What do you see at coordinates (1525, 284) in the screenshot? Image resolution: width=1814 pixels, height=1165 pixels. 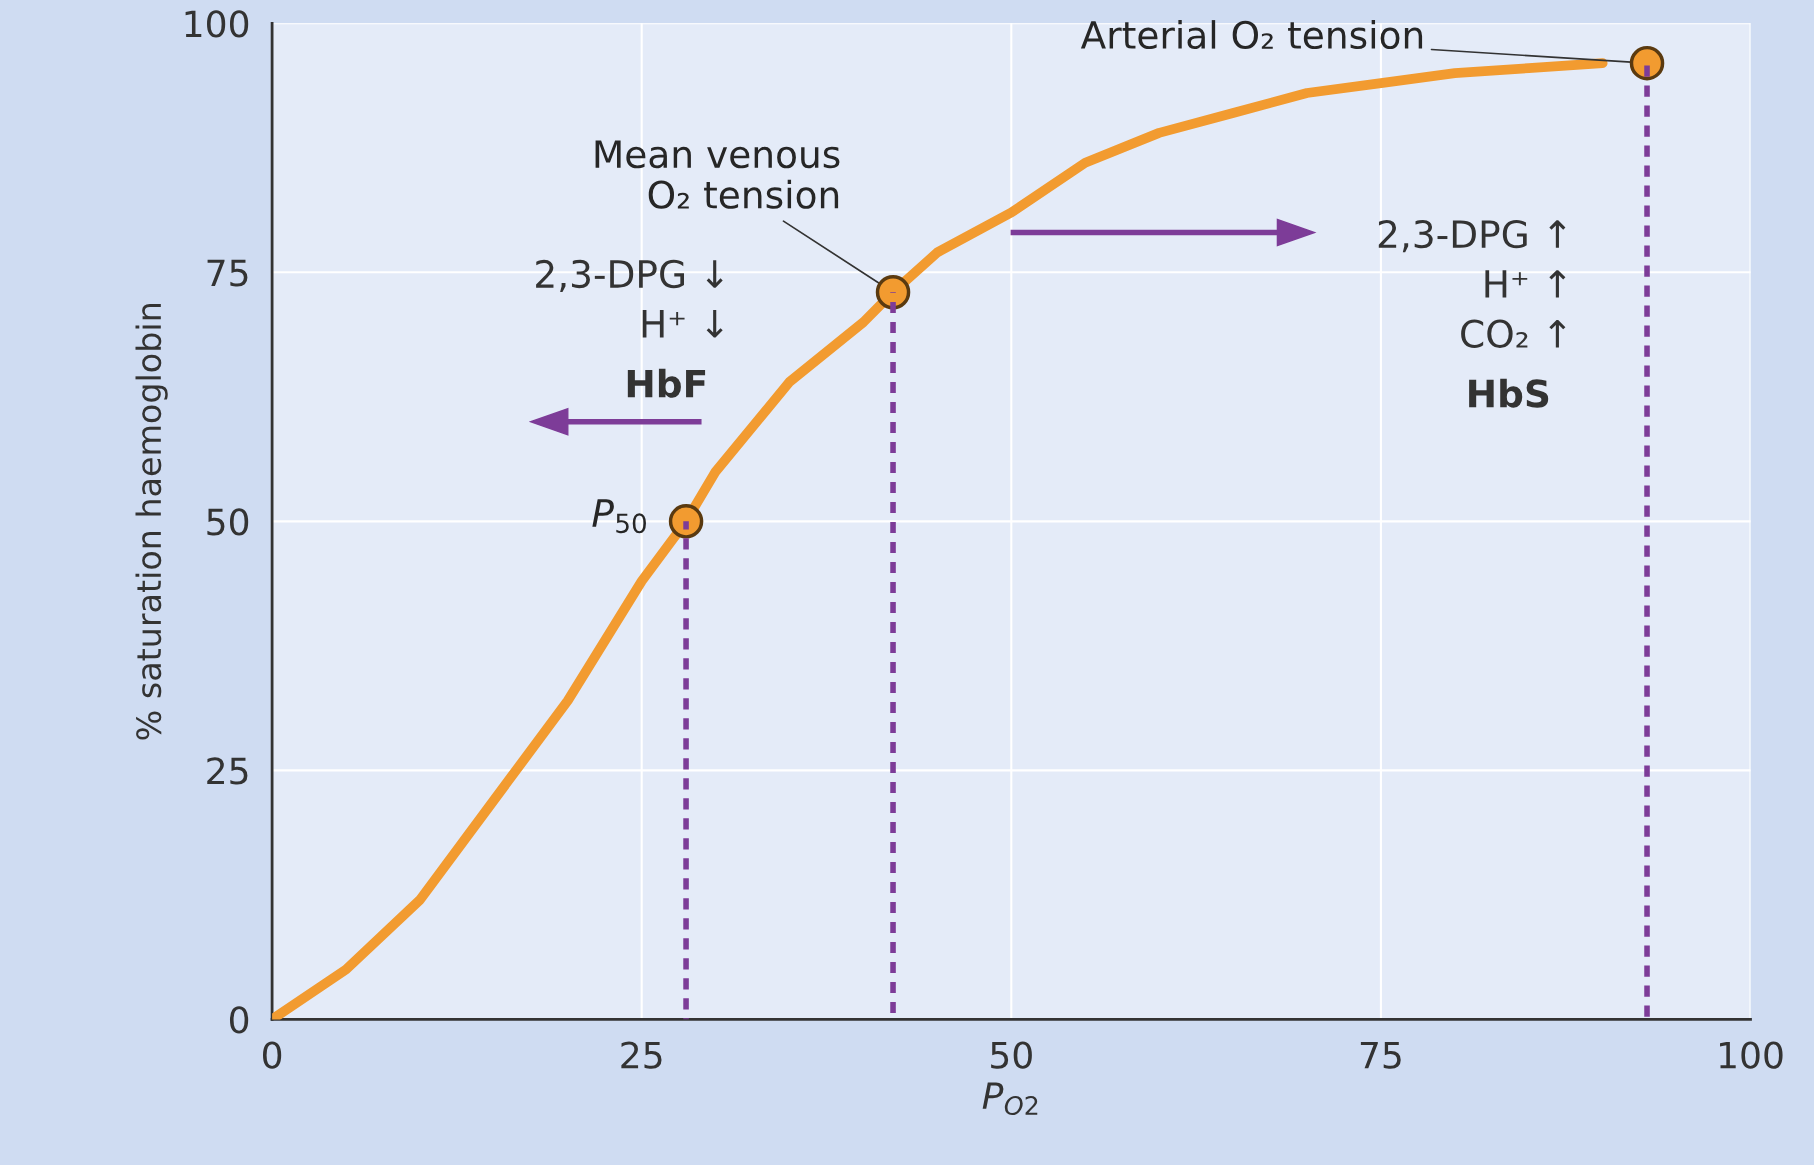 I see `annotation: H⁺ ↑` at bounding box center [1525, 284].